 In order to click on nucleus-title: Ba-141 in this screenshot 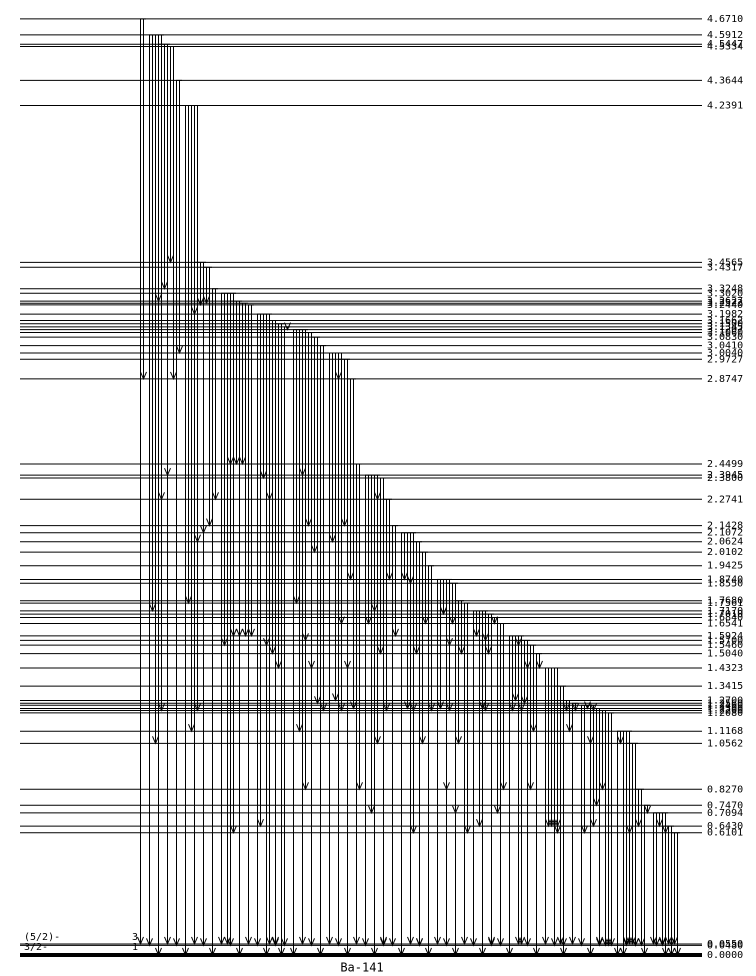, I will do `click(361, 968)`.